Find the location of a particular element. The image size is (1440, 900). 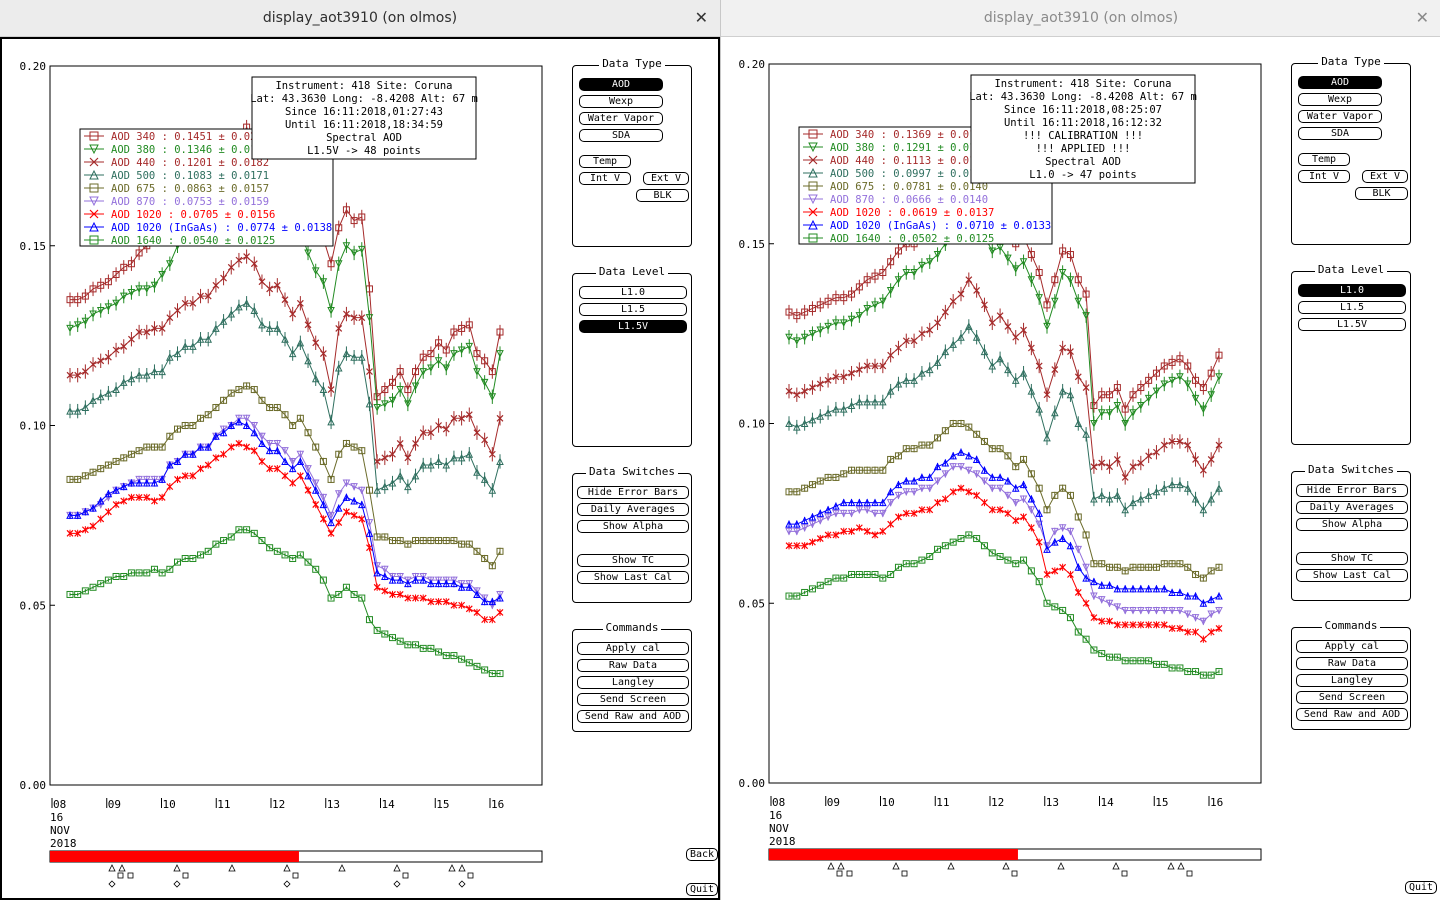

titlebar-right: display_aot3910 (on olmos) ✕ is located at coordinates (1080, 18).